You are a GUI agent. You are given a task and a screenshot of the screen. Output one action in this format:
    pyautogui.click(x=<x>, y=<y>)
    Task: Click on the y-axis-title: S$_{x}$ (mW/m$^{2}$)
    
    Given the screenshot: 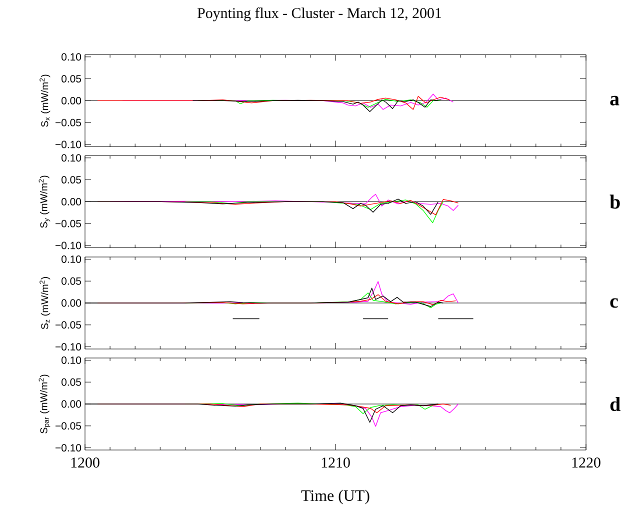 What is the action you would take?
    pyautogui.click(x=45, y=100)
    